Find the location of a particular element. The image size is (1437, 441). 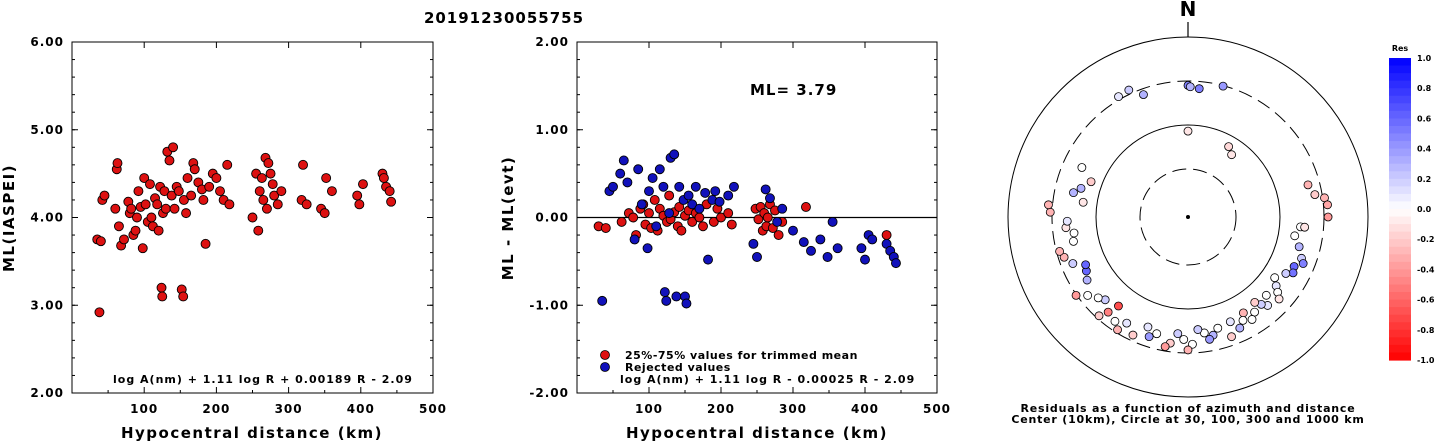

ml-x-tick-label: 300 is located at coordinates (289, 409).